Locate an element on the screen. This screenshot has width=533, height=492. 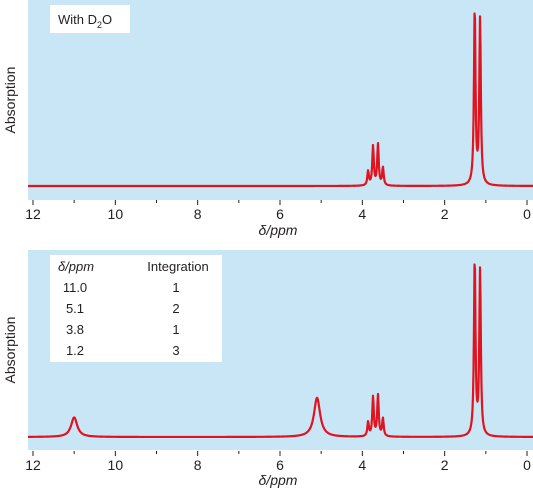
table-header-integration: Integration is located at coordinates (177, 266).